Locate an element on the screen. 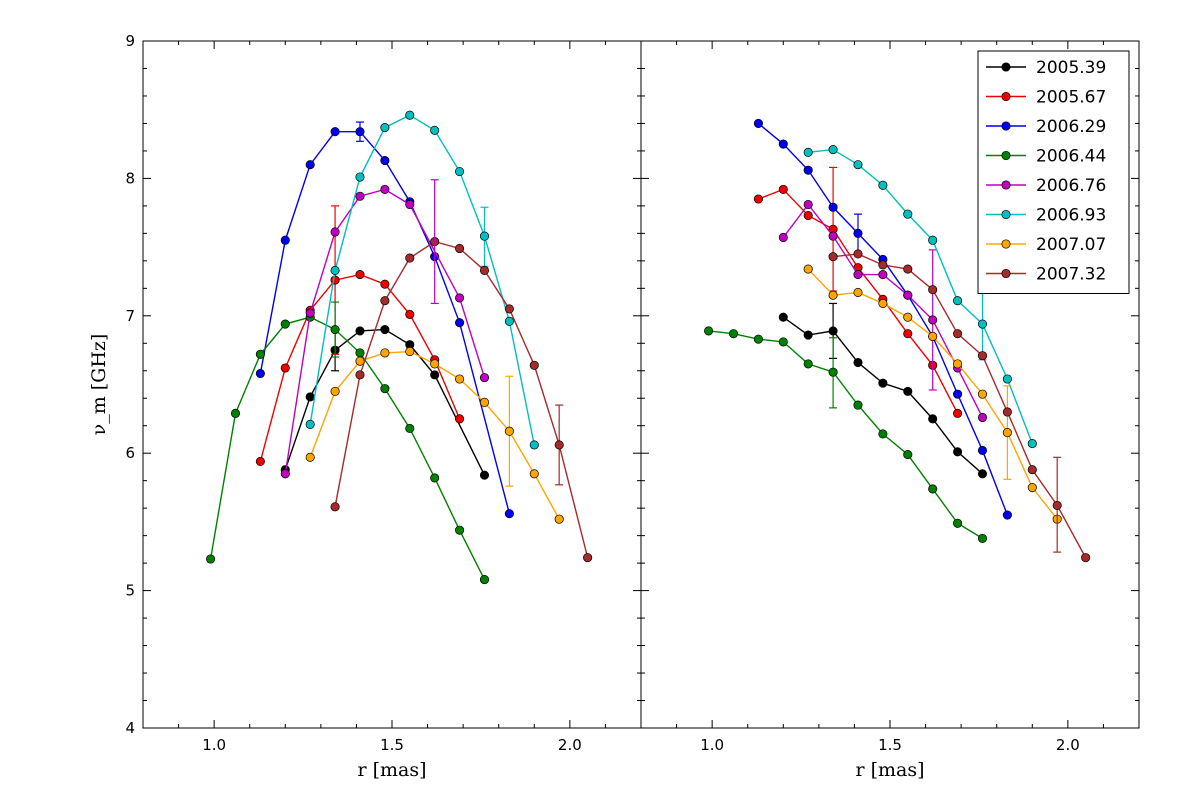 This screenshot has width=1200, height=800. series-line-2006.29 is located at coordinates (385, 322).